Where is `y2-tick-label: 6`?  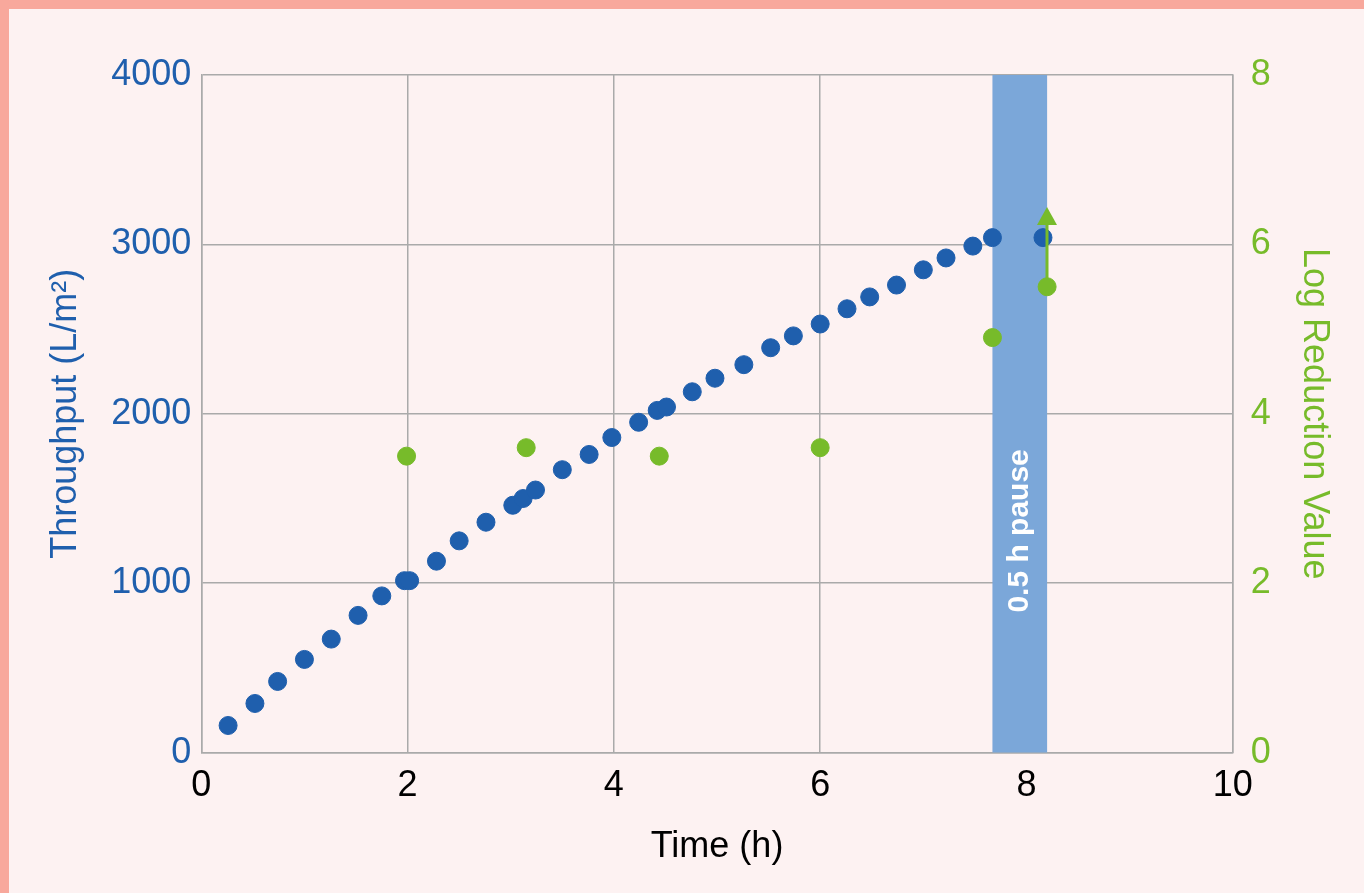 y2-tick-label: 6 is located at coordinates (1260, 242).